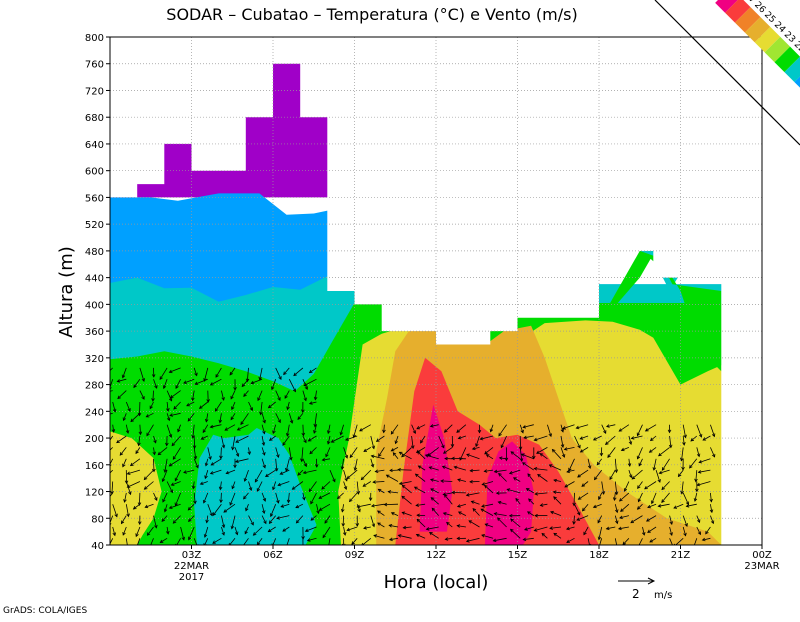  I want to click on y-axis-label: Altura (m), so click(66, 292).